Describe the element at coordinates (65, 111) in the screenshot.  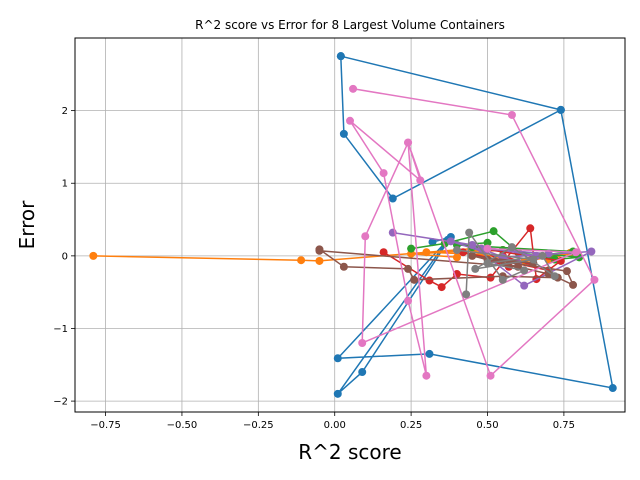
I see `y-tick-label: 2` at that location.